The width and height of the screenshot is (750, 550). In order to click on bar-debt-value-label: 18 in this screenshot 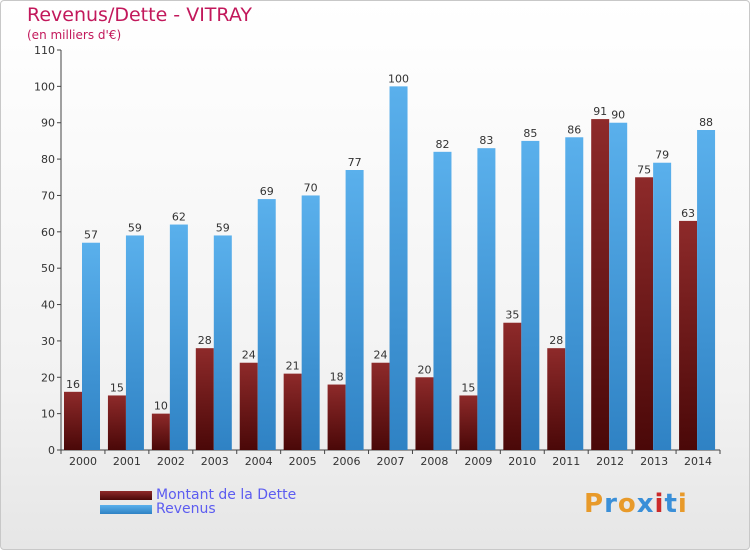, I will do `click(337, 377)`.